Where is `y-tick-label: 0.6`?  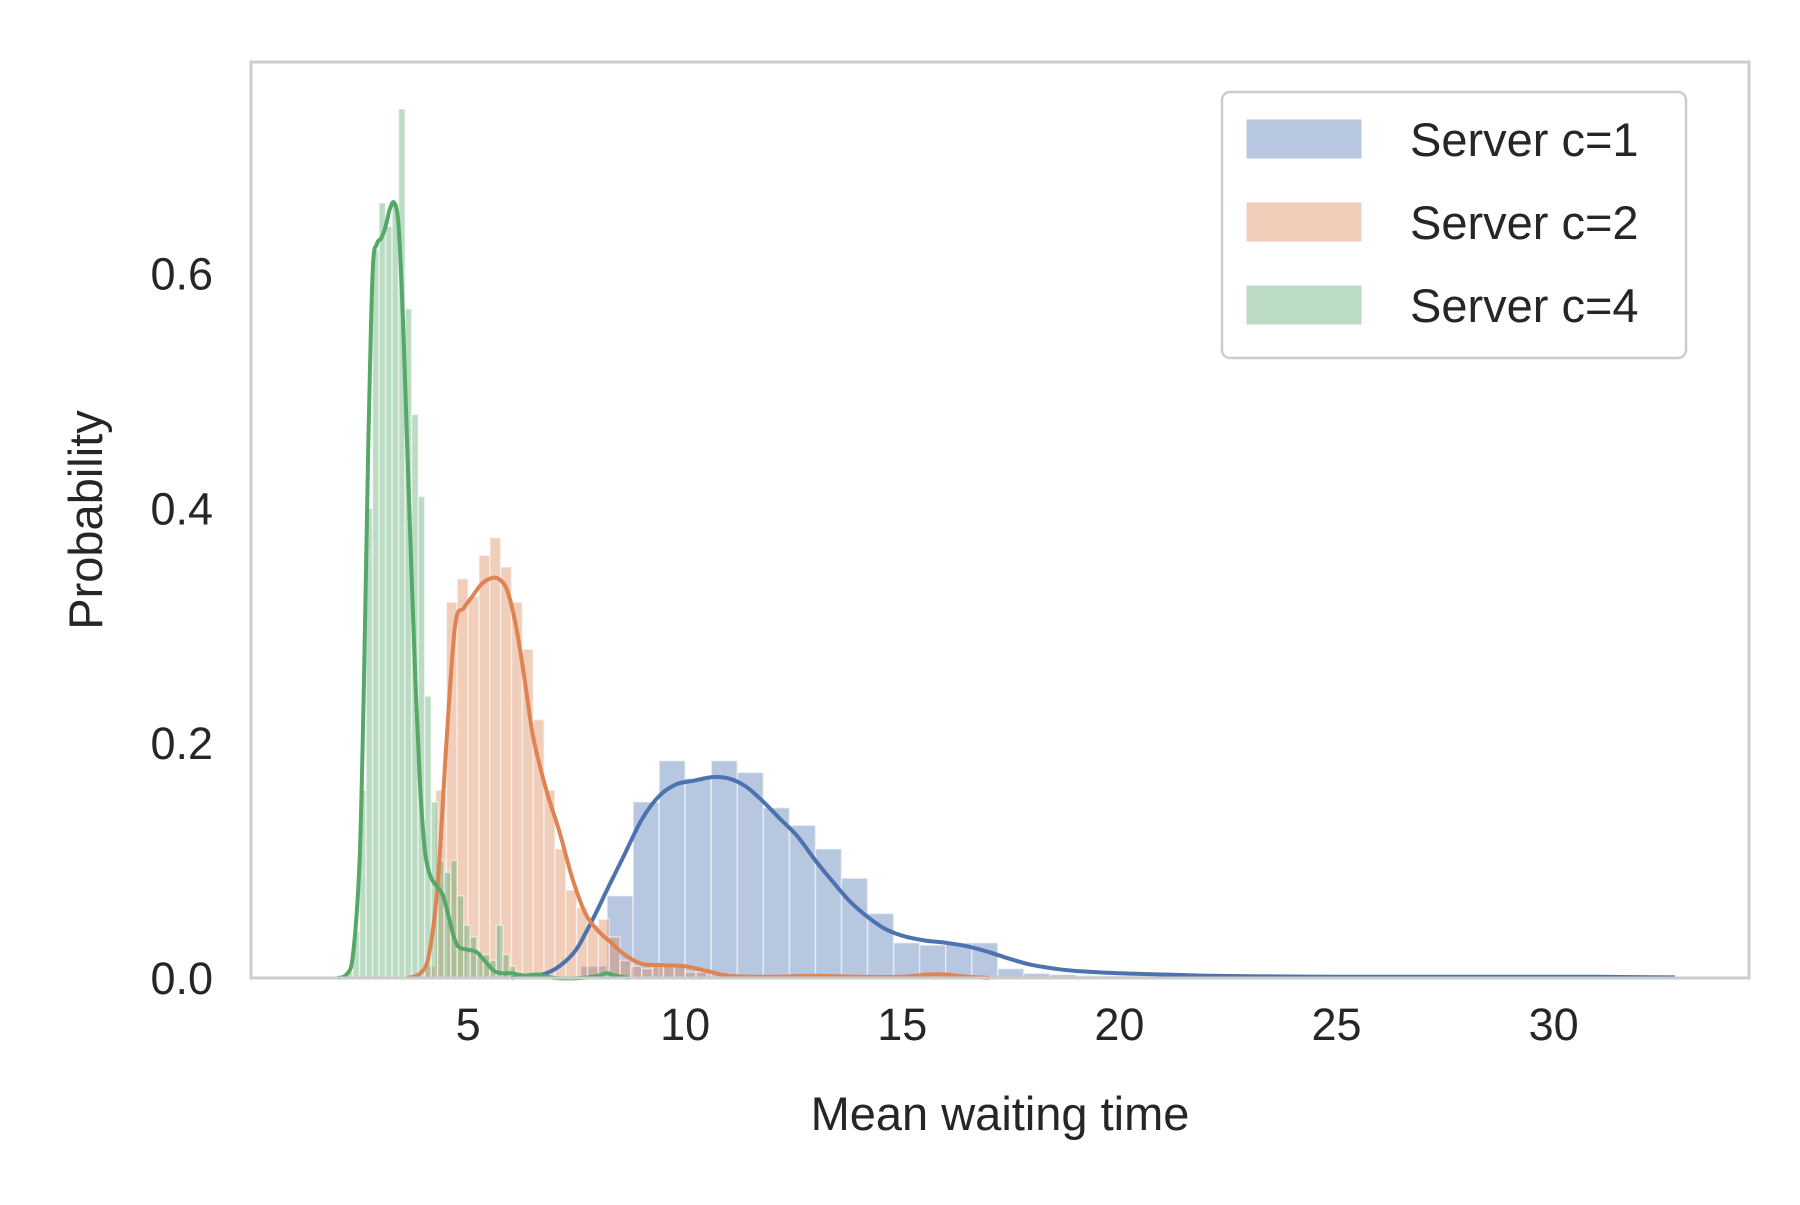 y-tick-label: 0.6 is located at coordinates (181, 273).